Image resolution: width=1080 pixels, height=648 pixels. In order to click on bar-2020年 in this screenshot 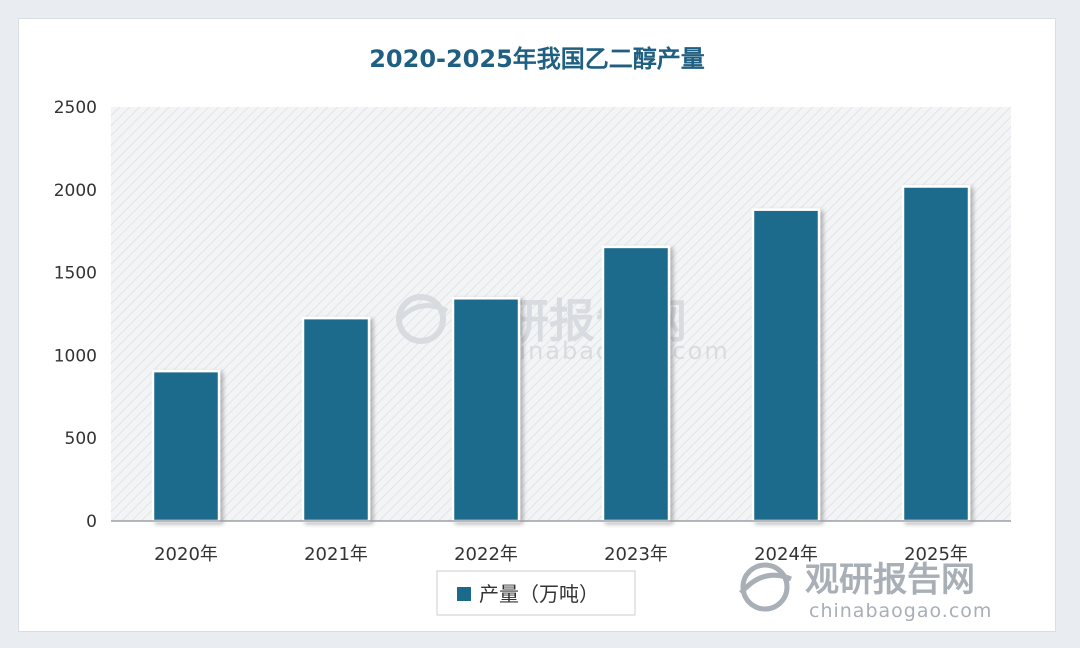, I will do `click(186, 446)`.